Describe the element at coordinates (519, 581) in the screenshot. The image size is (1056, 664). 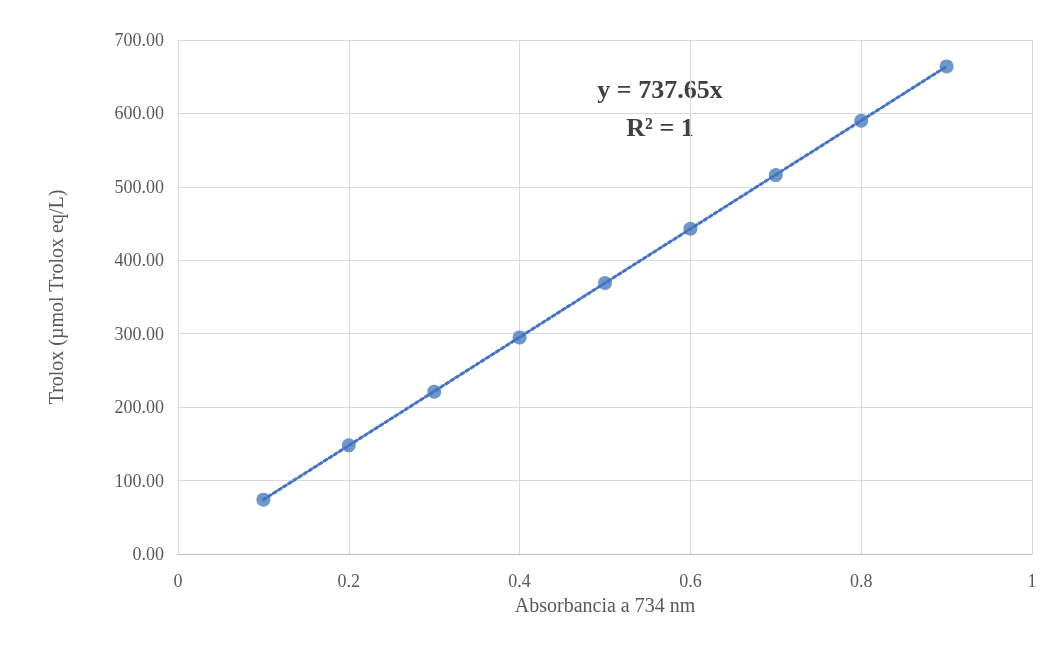
I see `x-tick-label: 0.4` at that location.